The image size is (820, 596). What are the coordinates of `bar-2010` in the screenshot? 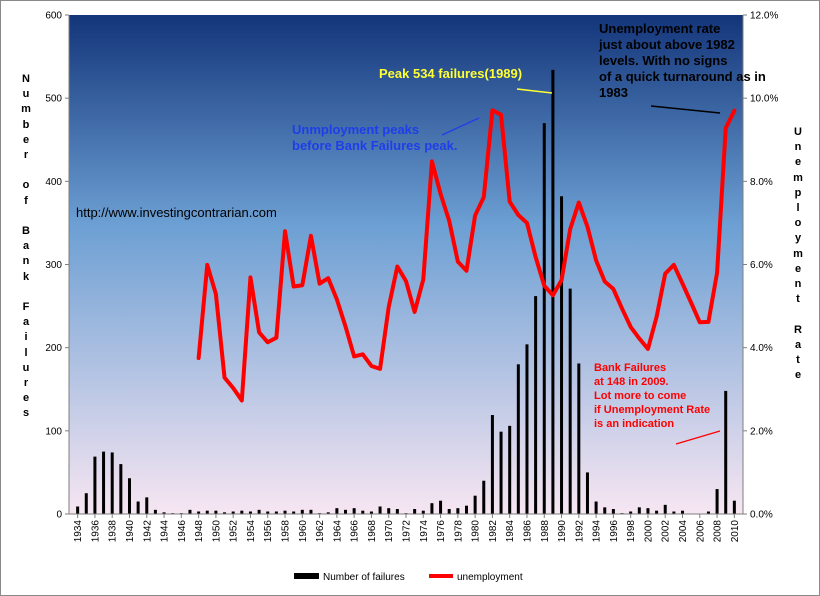 It's located at (734, 507).